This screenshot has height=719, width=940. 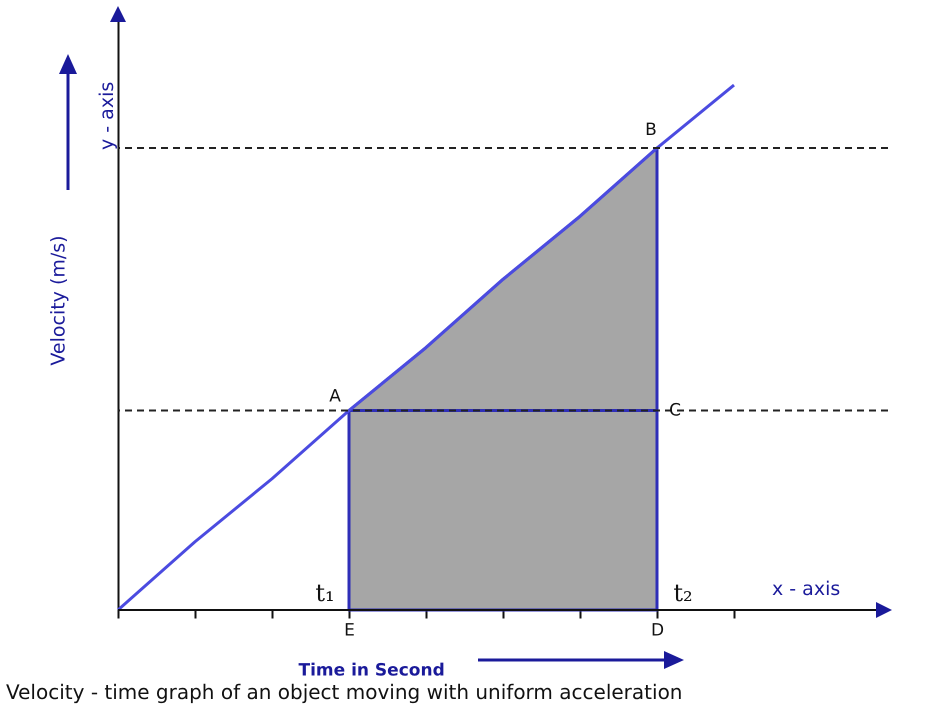 What do you see at coordinates (59, 300) in the screenshot?
I see `y-axis-title: Velocity (m/s)` at bounding box center [59, 300].